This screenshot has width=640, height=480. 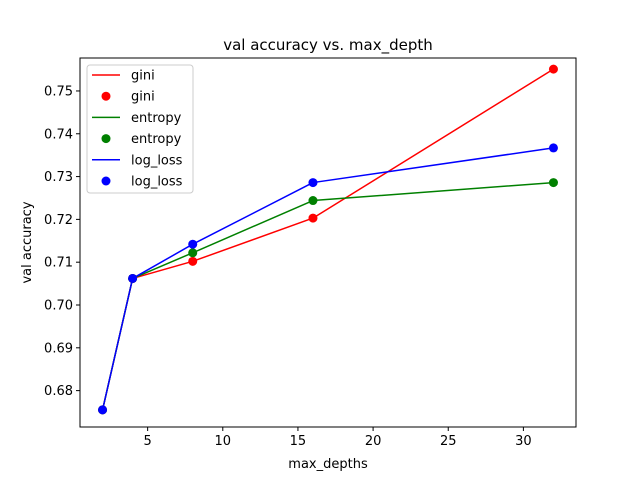 What do you see at coordinates (58, 305) in the screenshot?
I see `y-tick-label: 0.70` at bounding box center [58, 305].